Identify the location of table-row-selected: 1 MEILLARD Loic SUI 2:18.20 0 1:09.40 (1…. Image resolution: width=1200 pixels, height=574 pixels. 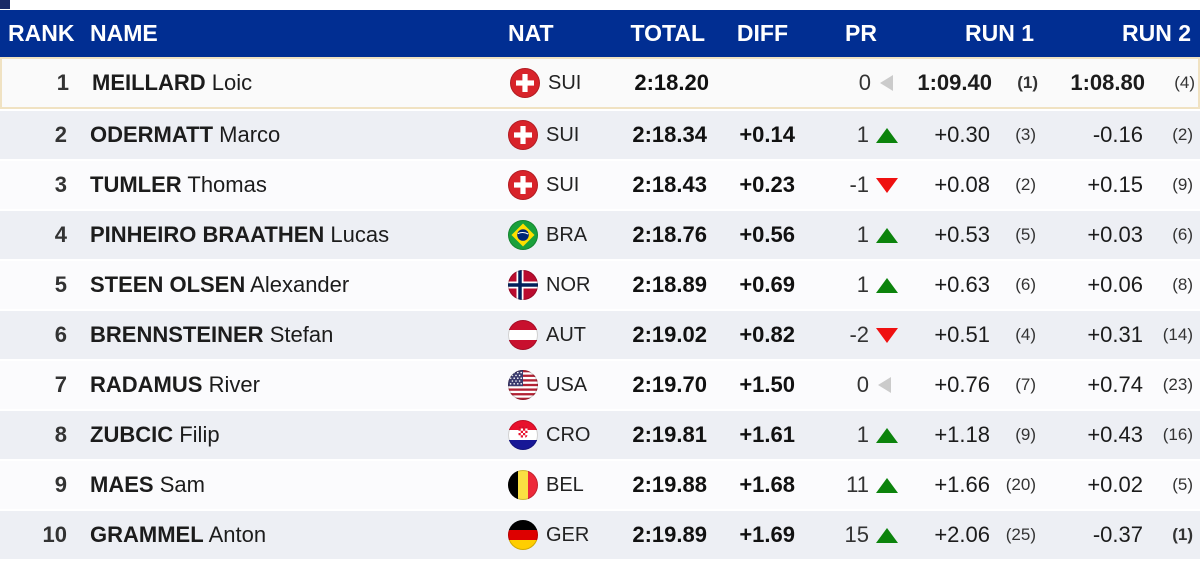
(600, 83).